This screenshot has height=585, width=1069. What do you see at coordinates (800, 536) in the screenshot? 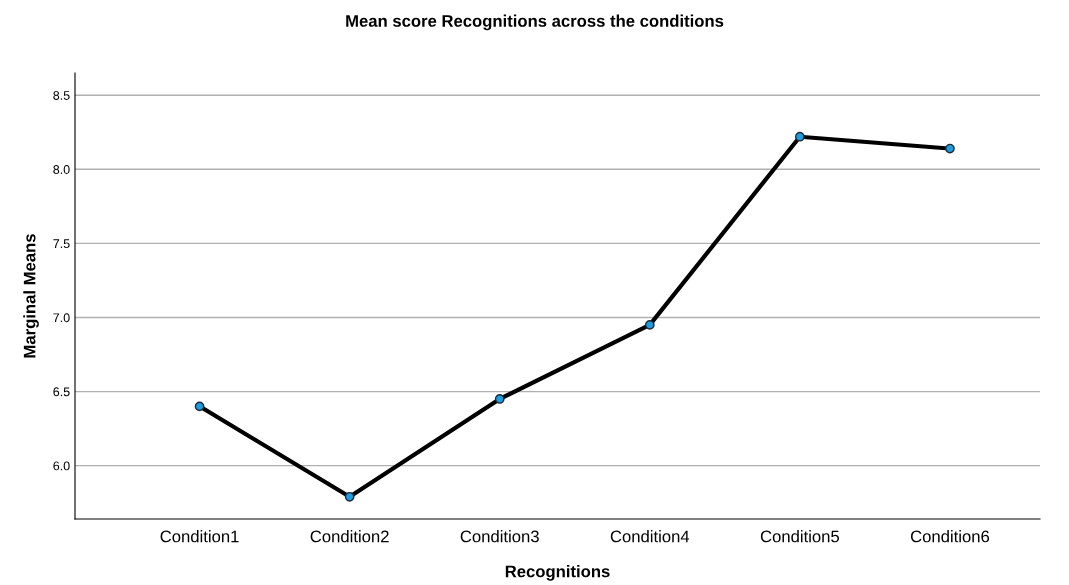
I see `x-tick-label: Condition5` at bounding box center [800, 536].